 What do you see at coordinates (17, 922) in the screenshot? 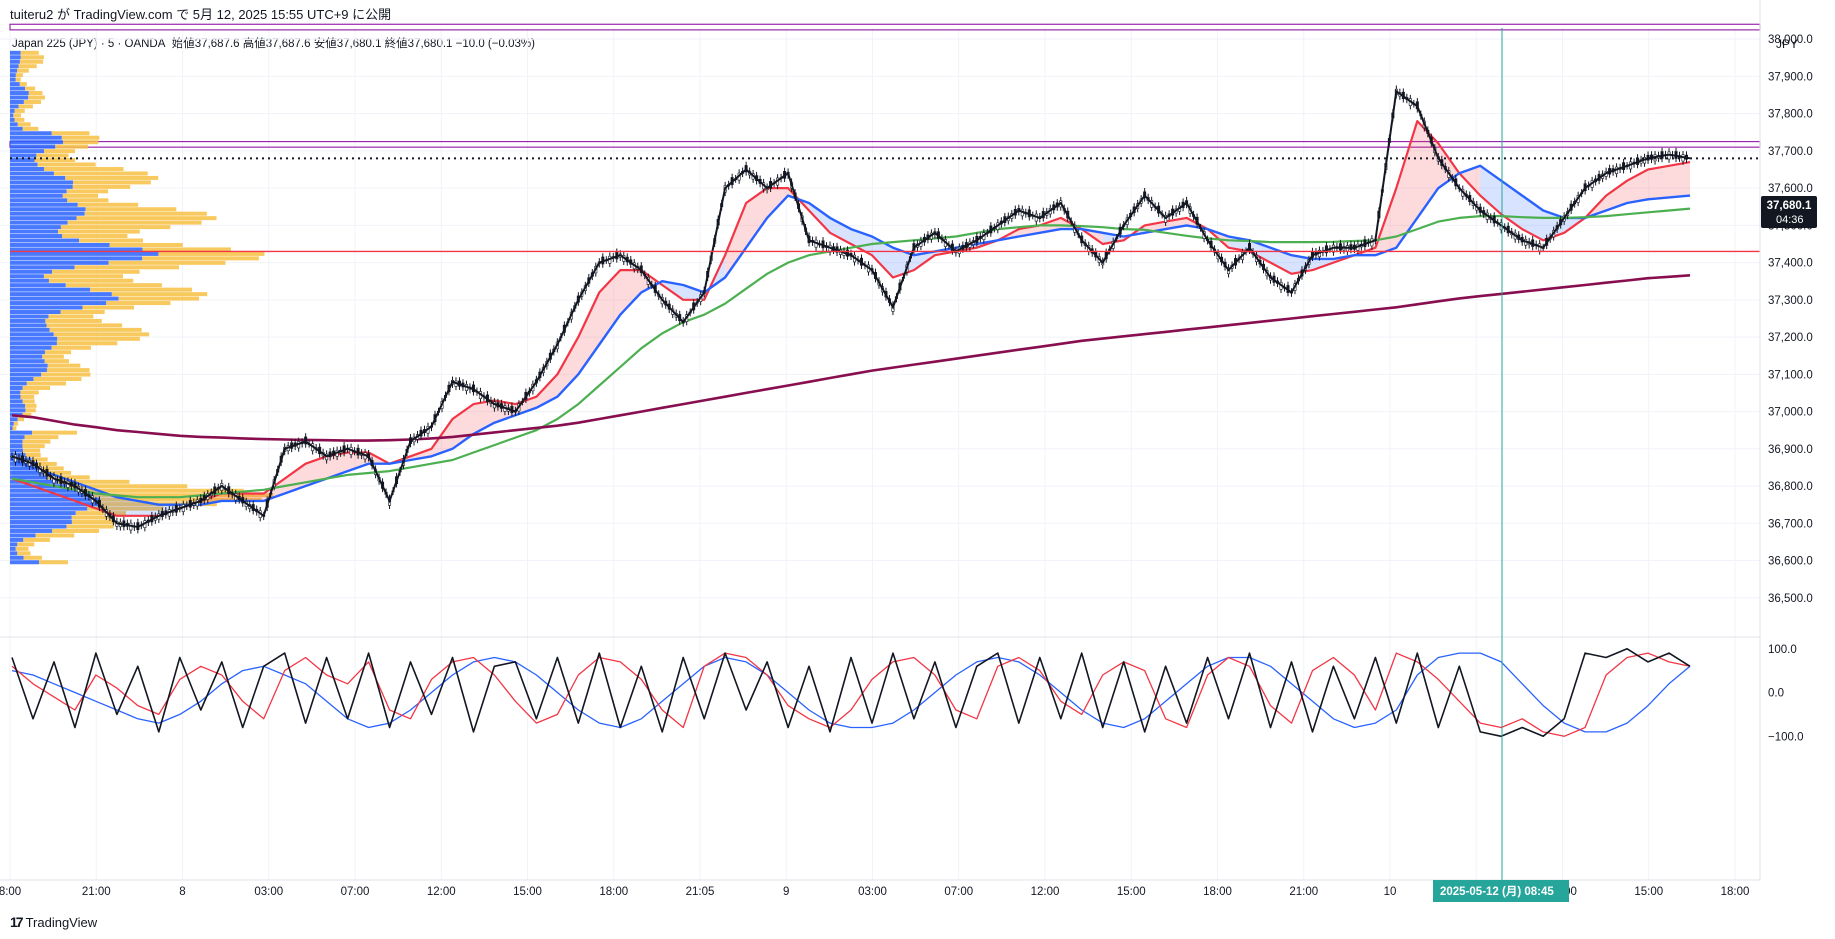
I see `tradingview-logo-icon: 17` at bounding box center [17, 922].